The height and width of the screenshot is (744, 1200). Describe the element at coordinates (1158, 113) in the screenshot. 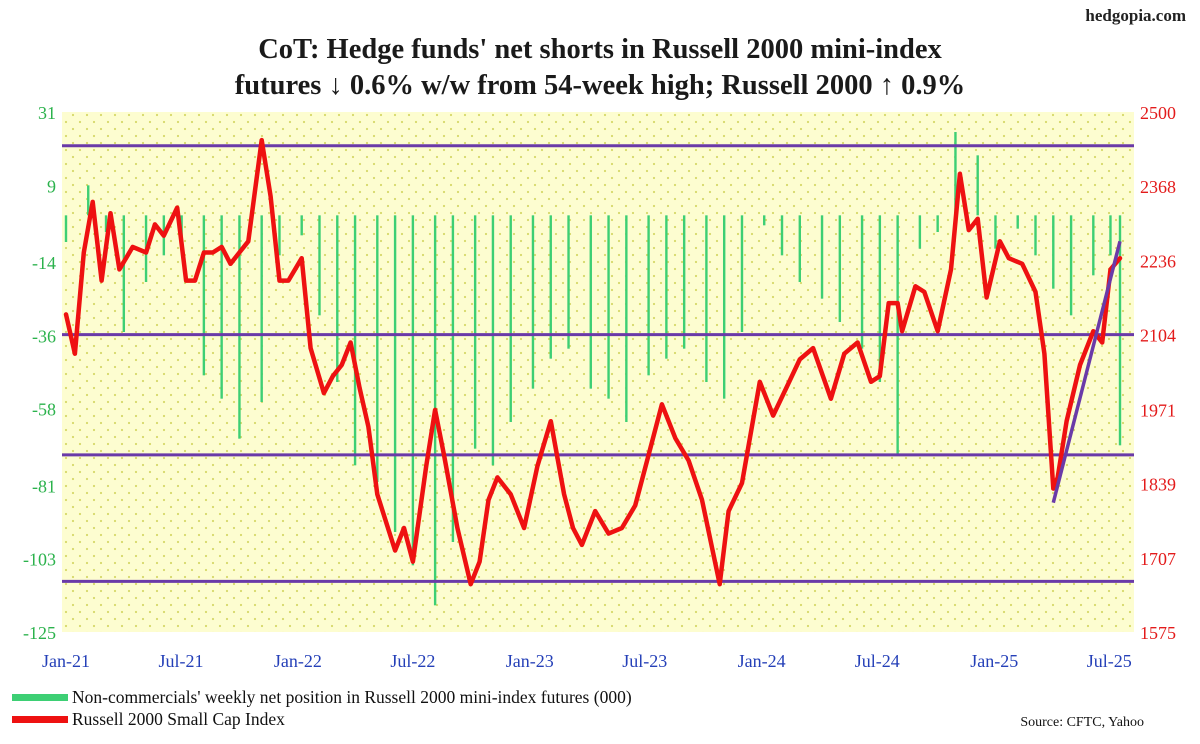

I see `y-right-tick-label: 2500` at that location.